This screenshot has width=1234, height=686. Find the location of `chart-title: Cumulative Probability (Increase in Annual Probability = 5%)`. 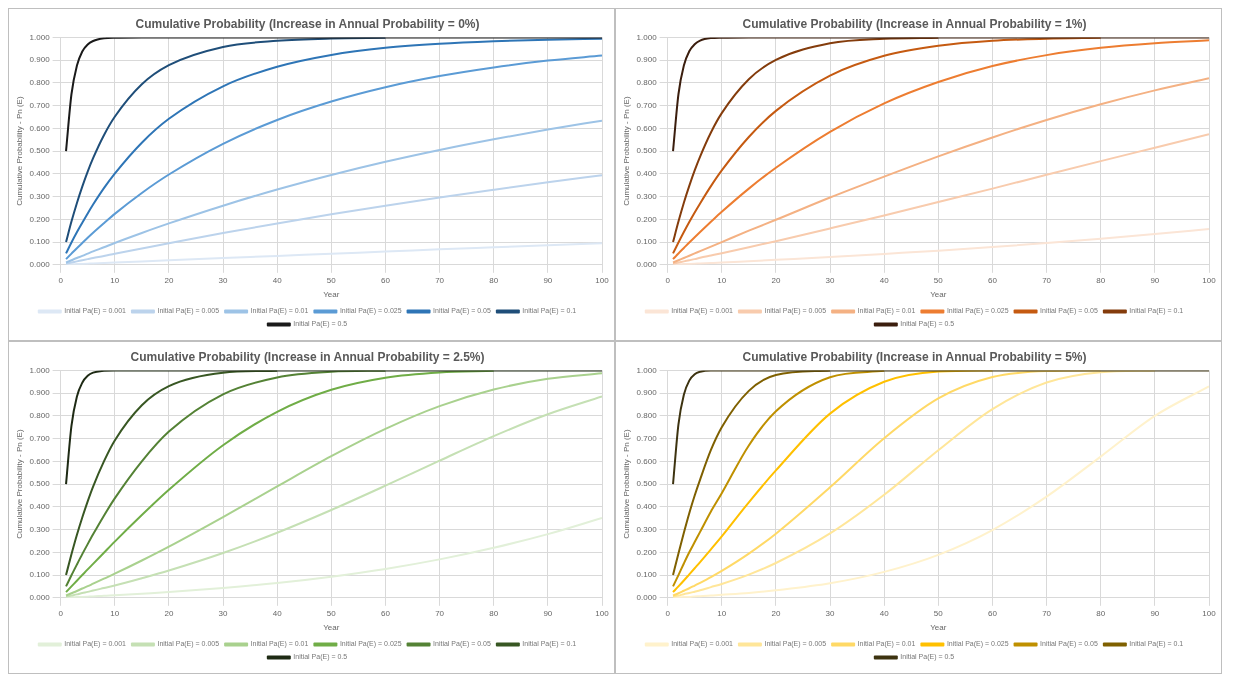

chart-title: Cumulative Probability (Increase in Annual Probability = 5%) is located at coordinates (914, 356).